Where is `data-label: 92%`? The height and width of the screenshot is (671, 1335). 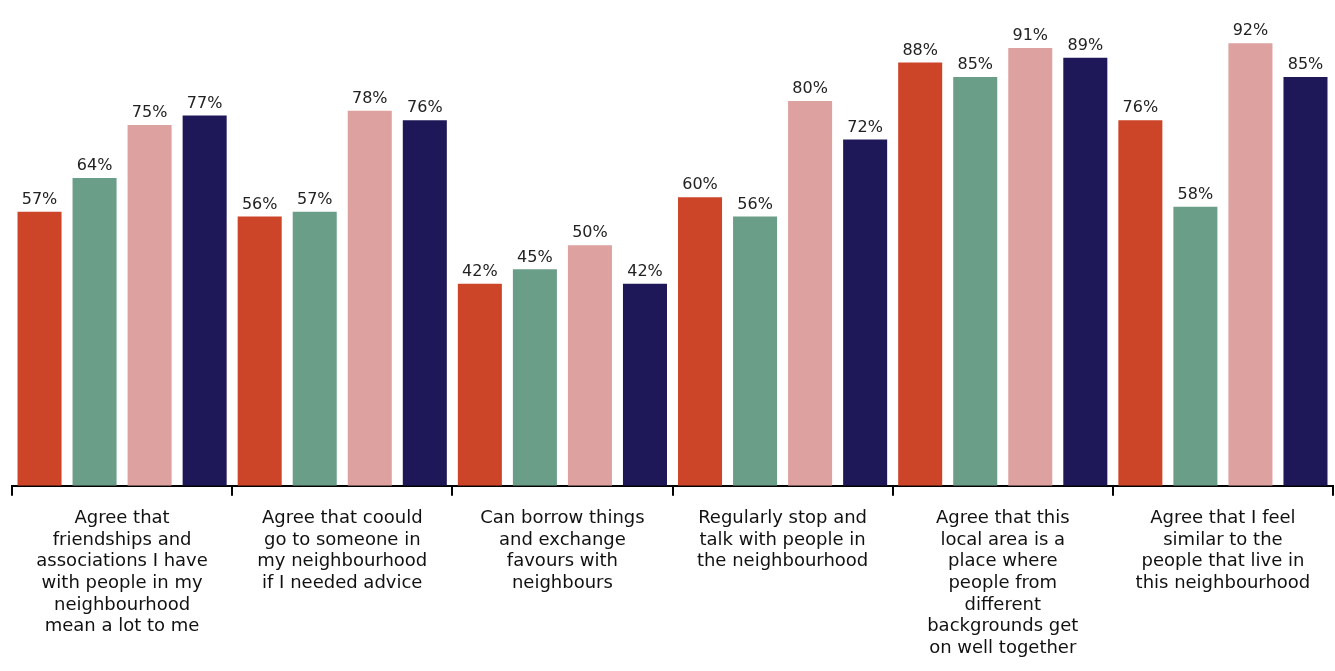 data-label: 92% is located at coordinates (1250, 30).